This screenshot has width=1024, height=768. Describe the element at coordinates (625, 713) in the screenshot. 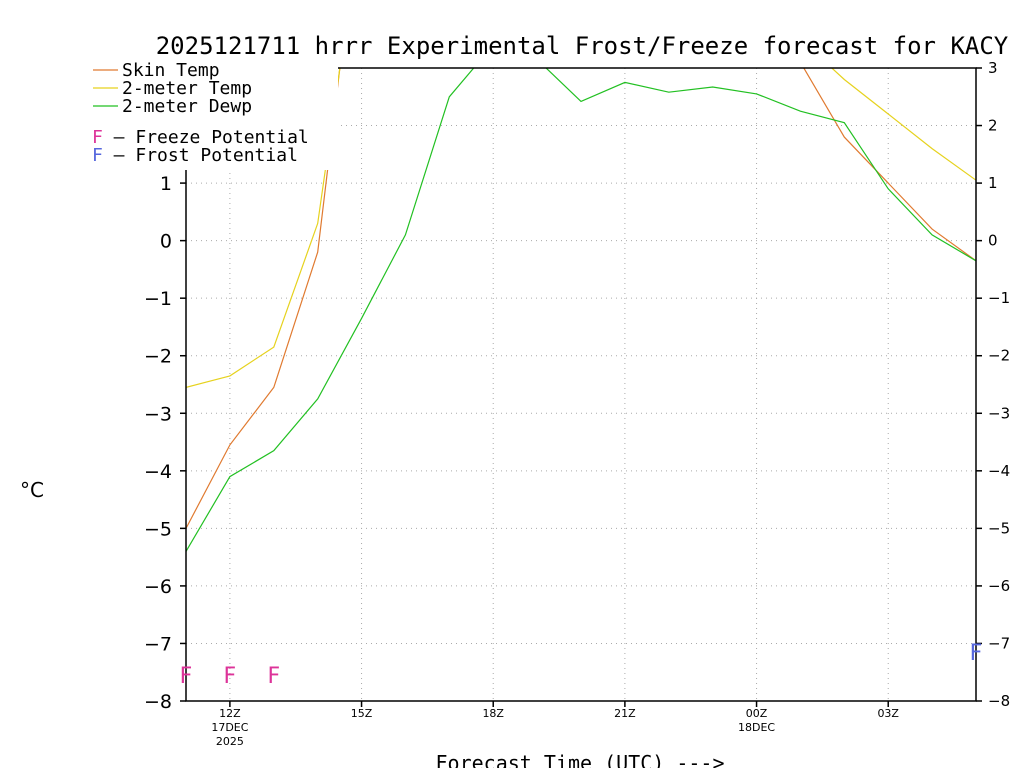

I see `x-tick-label: 21Z` at that location.